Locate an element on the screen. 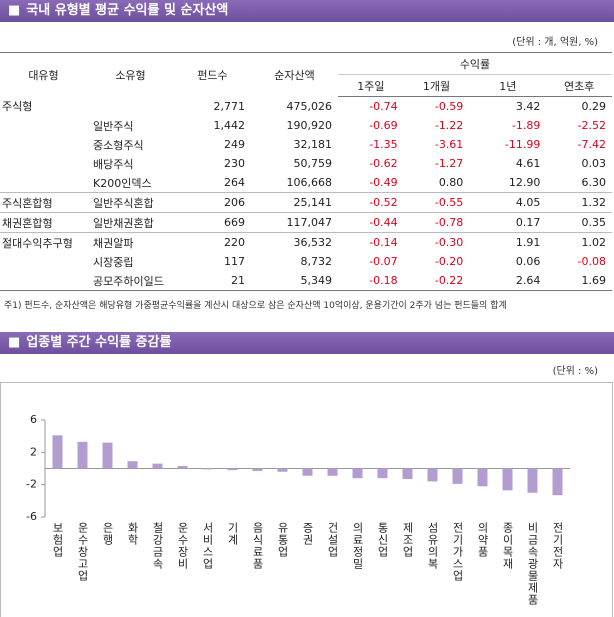  x-tick-label: 운수장비 is located at coordinates (182, 546).